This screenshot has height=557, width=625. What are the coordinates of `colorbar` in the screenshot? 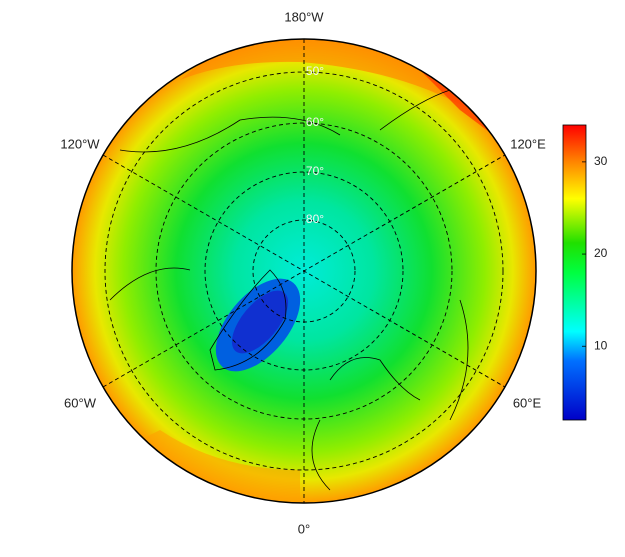 It's located at (574, 272).